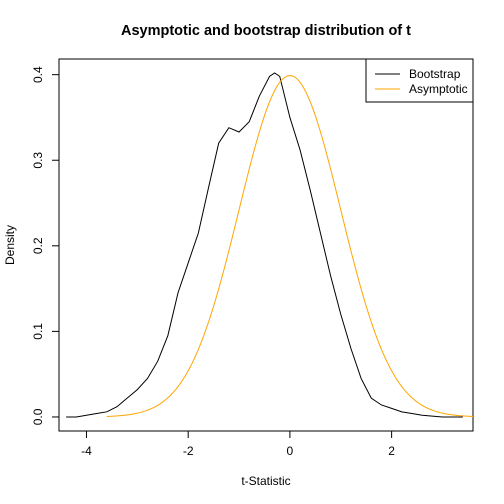 Image resolution: width=504 pixels, height=504 pixels. What do you see at coordinates (391, 451) in the screenshot?
I see `x-tick-label: 2` at bounding box center [391, 451].